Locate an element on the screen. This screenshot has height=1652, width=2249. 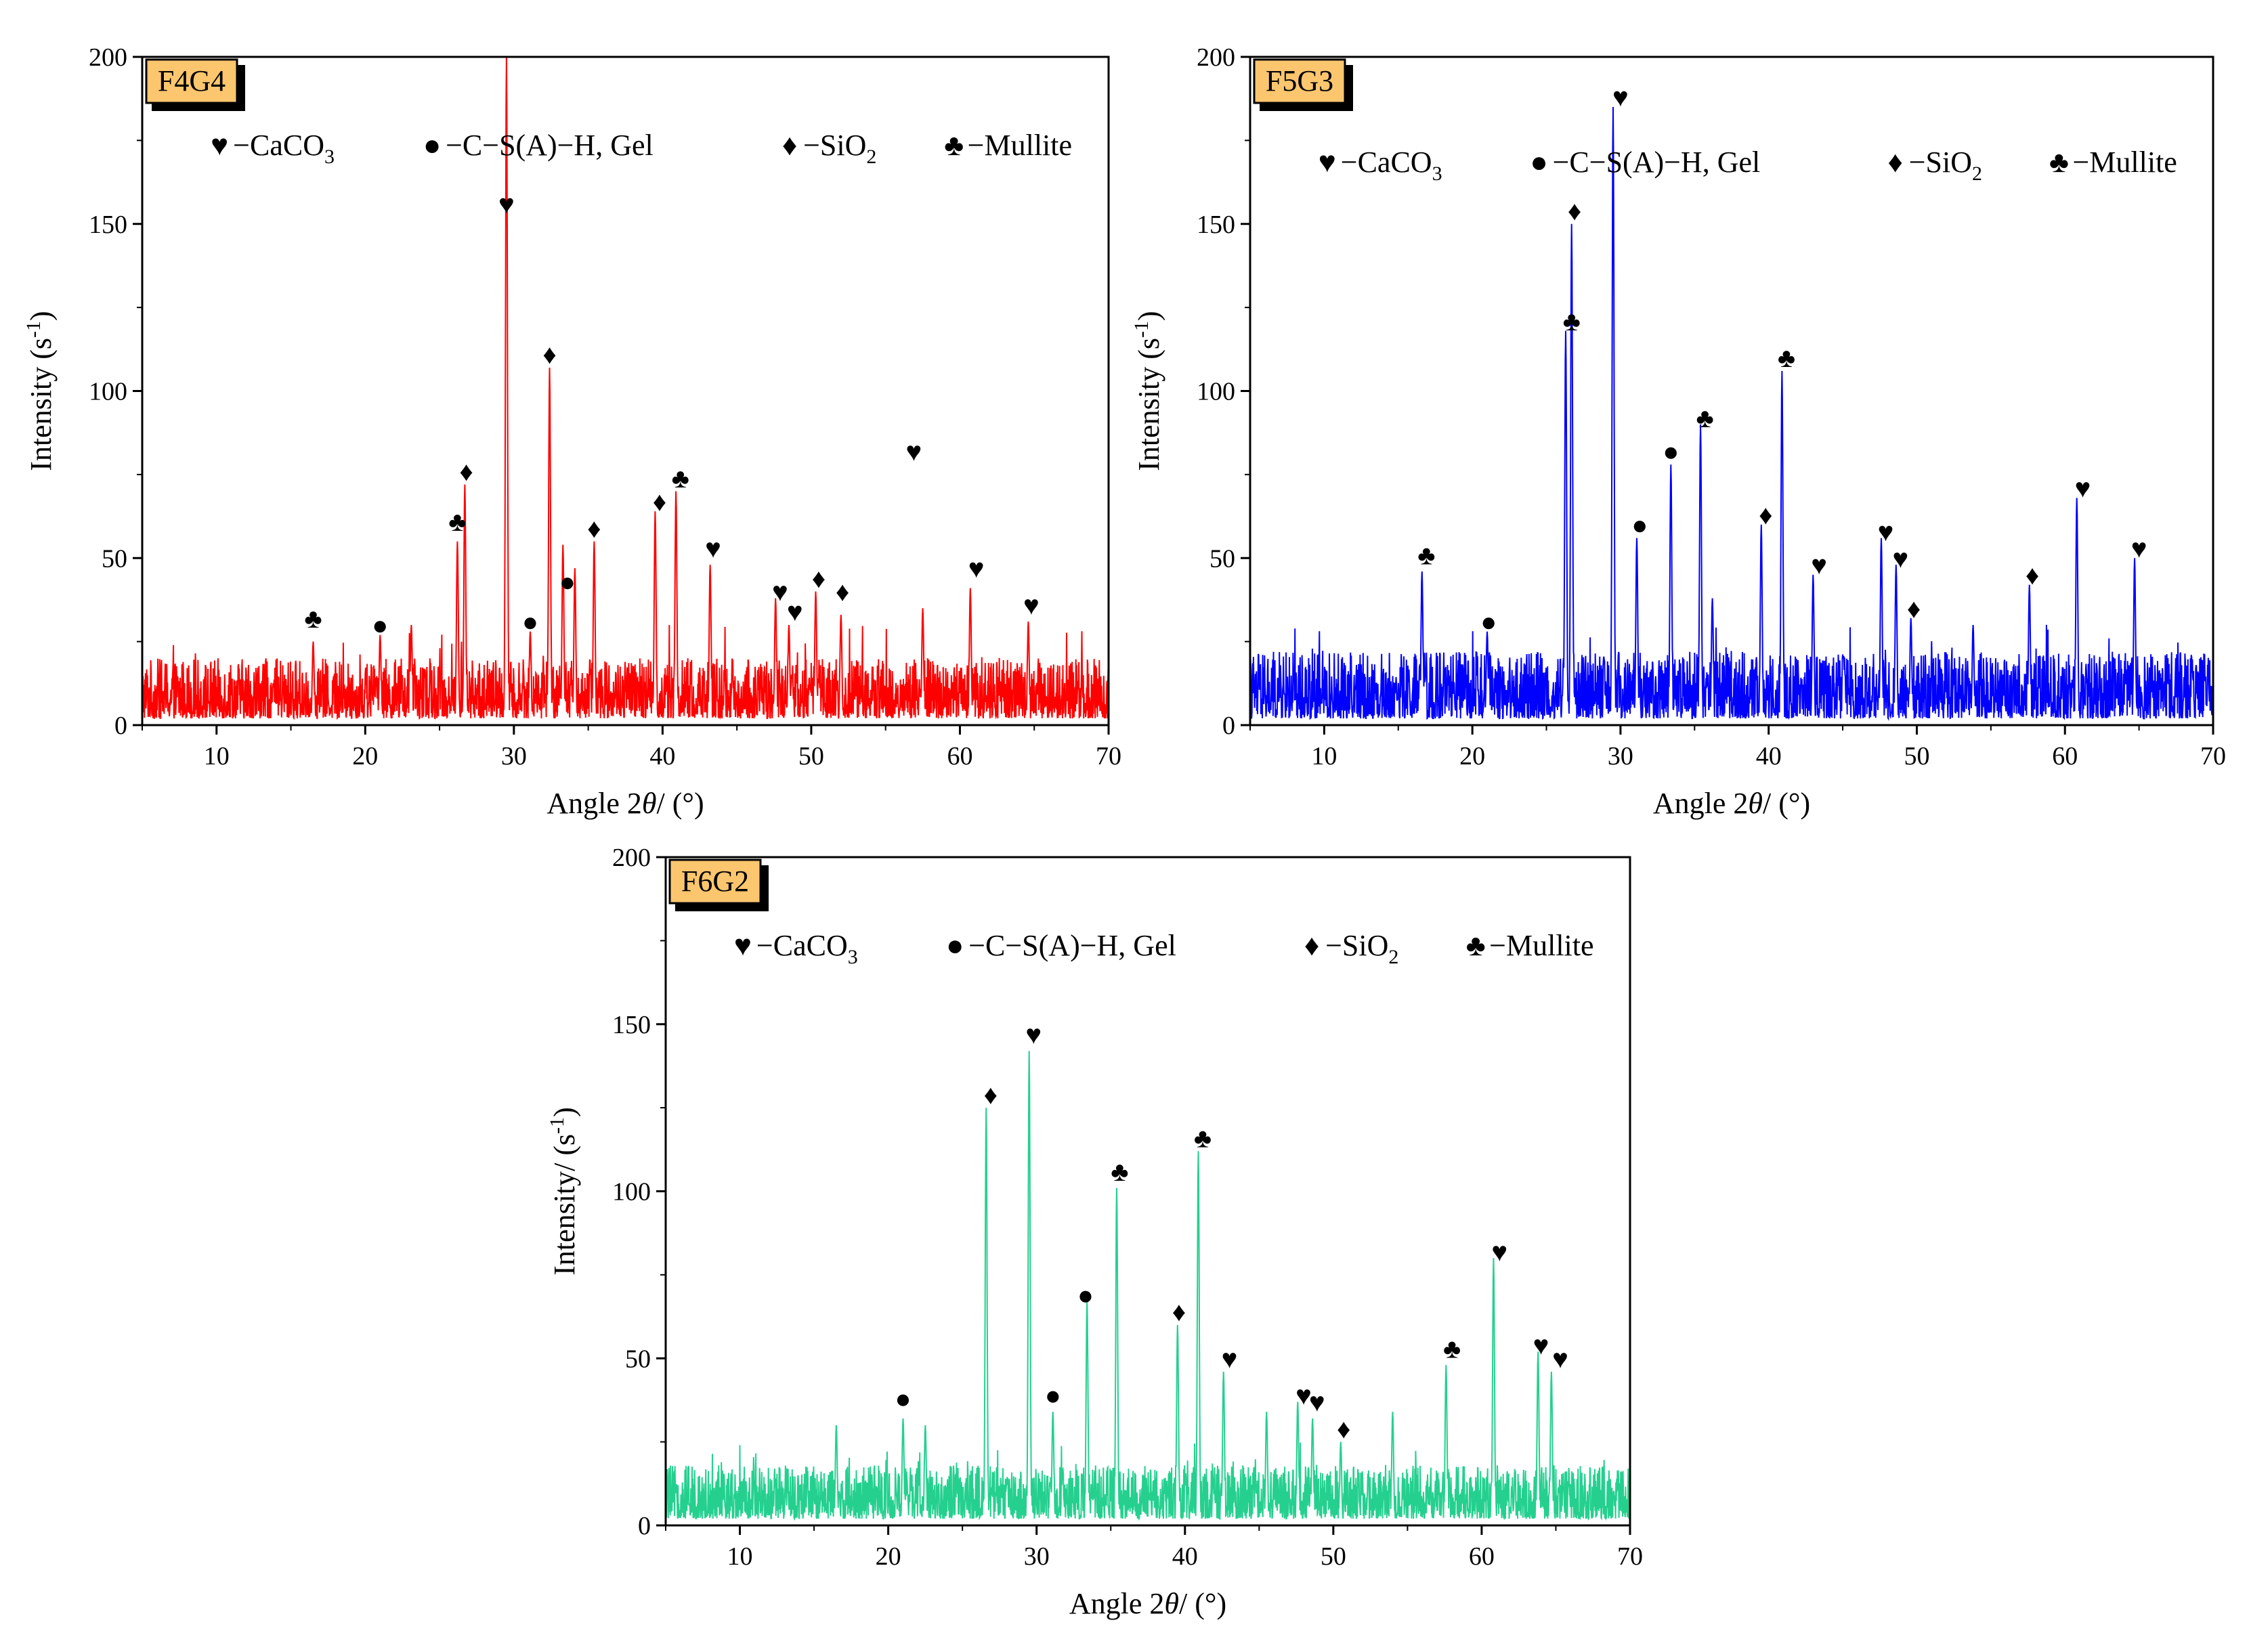
legend-symbol: ♣ is located at coordinates (2059, 163).